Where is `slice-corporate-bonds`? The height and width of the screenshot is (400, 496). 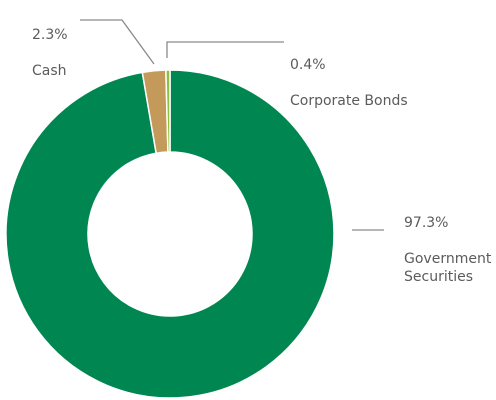
slice-corporate-bonds is located at coordinates (168, 111).